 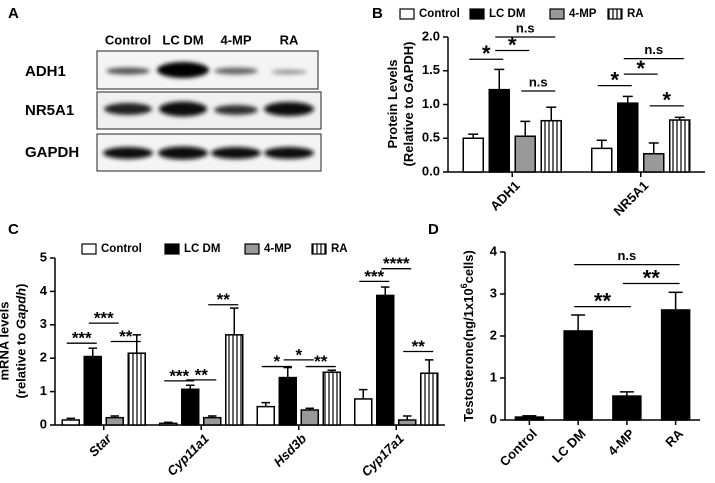 I want to click on y-axis-label-part: Protein Levels, so click(x=392, y=104).